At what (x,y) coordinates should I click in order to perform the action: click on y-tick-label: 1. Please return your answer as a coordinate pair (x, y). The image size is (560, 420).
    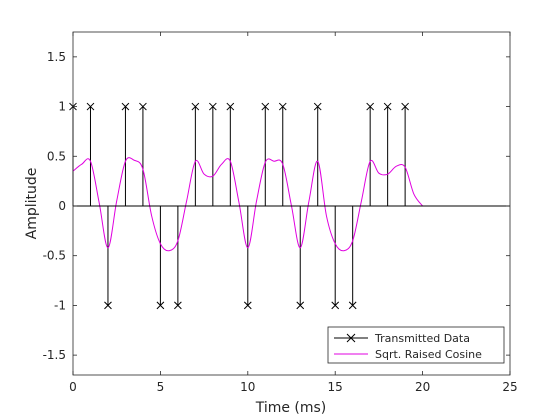
    Looking at the image, I should click on (62, 107).